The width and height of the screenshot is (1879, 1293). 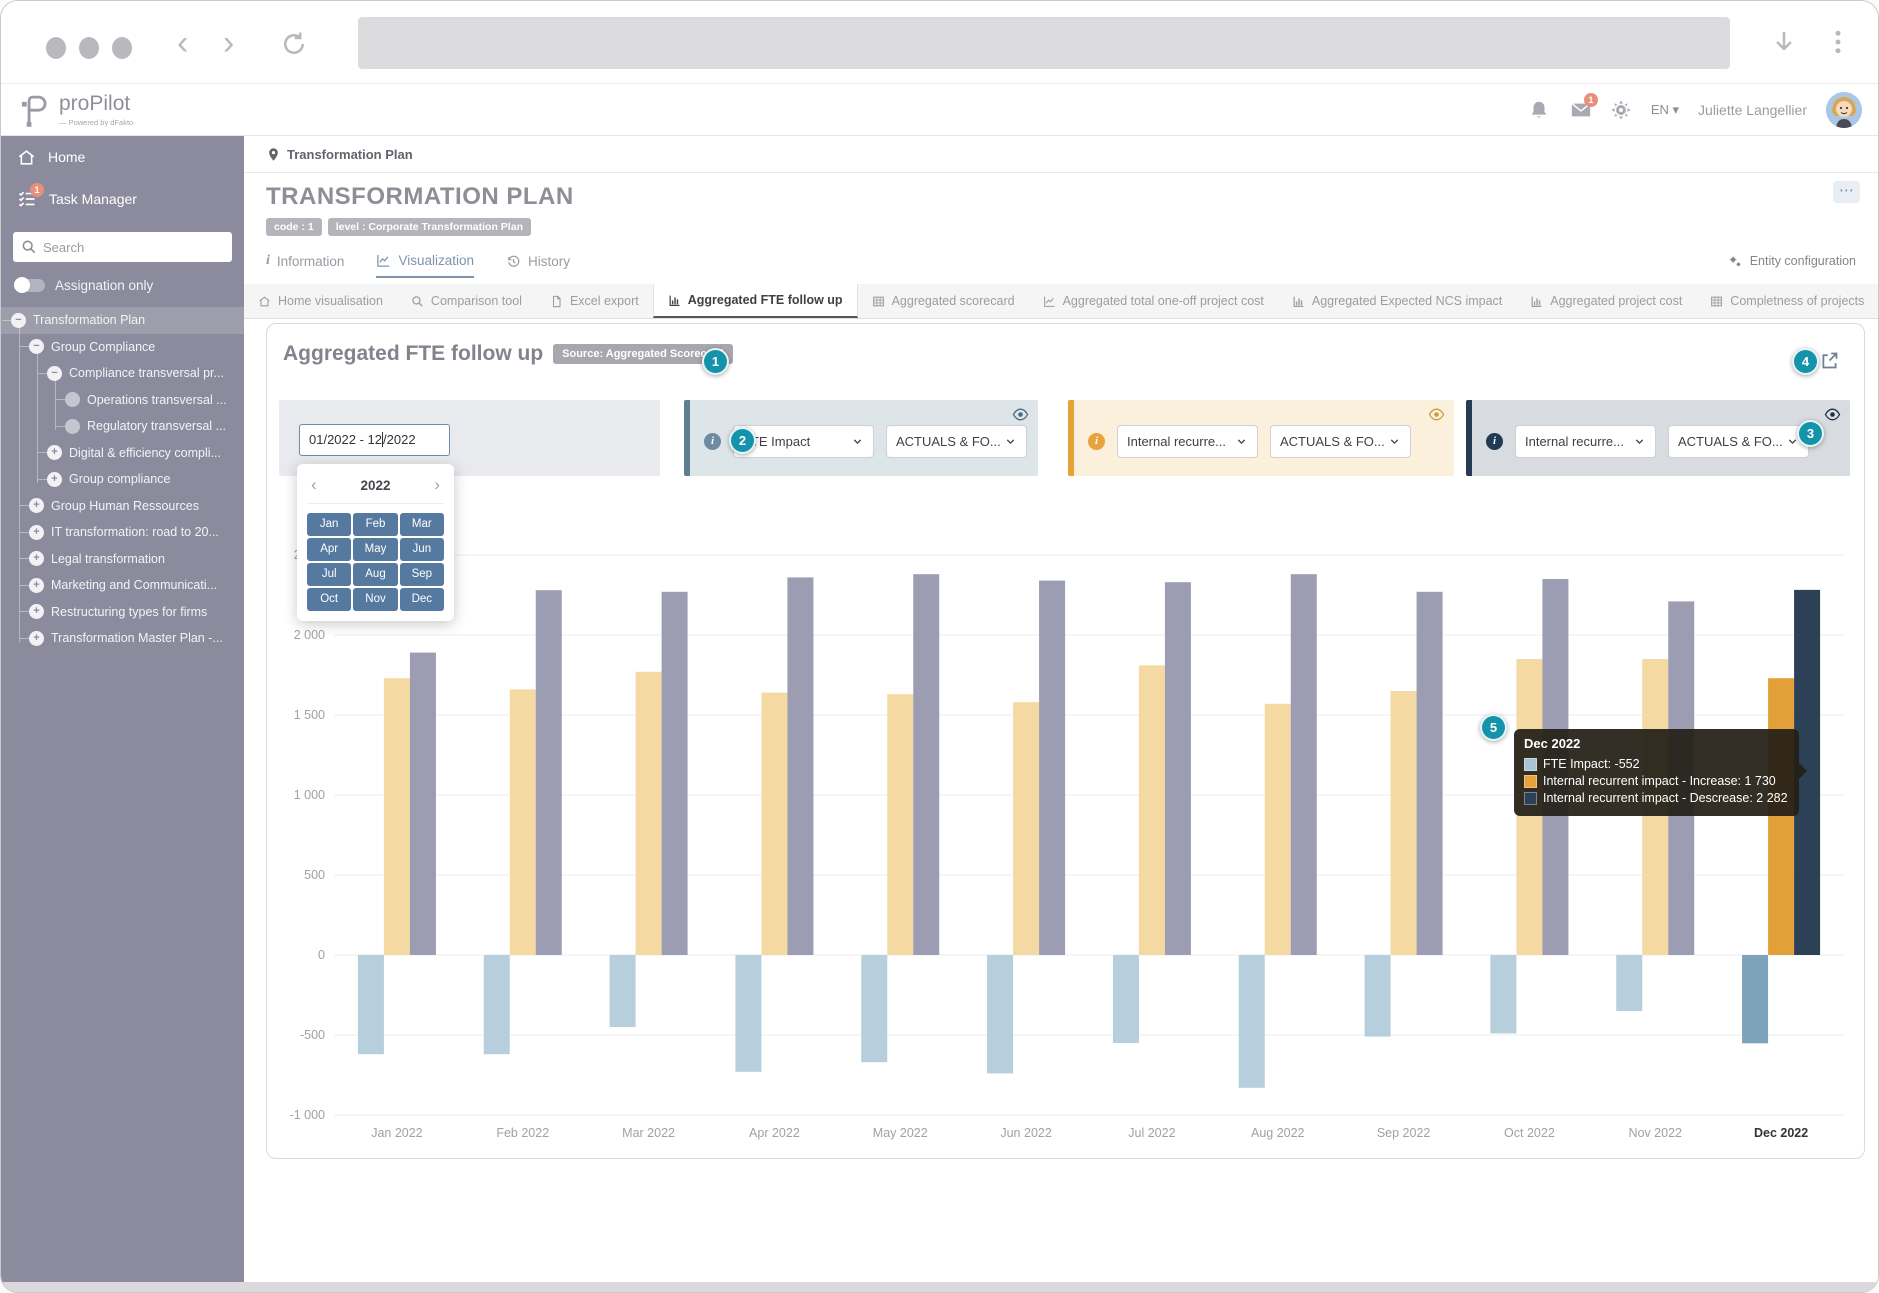 I want to click on subtab-comparison-tool: Comparison tool, so click(x=466, y=301).